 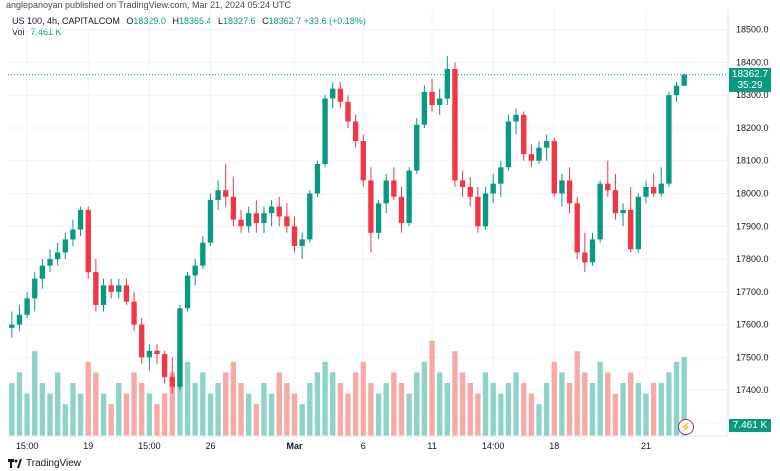 What do you see at coordinates (221, 21) in the screenshot?
I see `low-label: L` at bounding box center [221, 21].